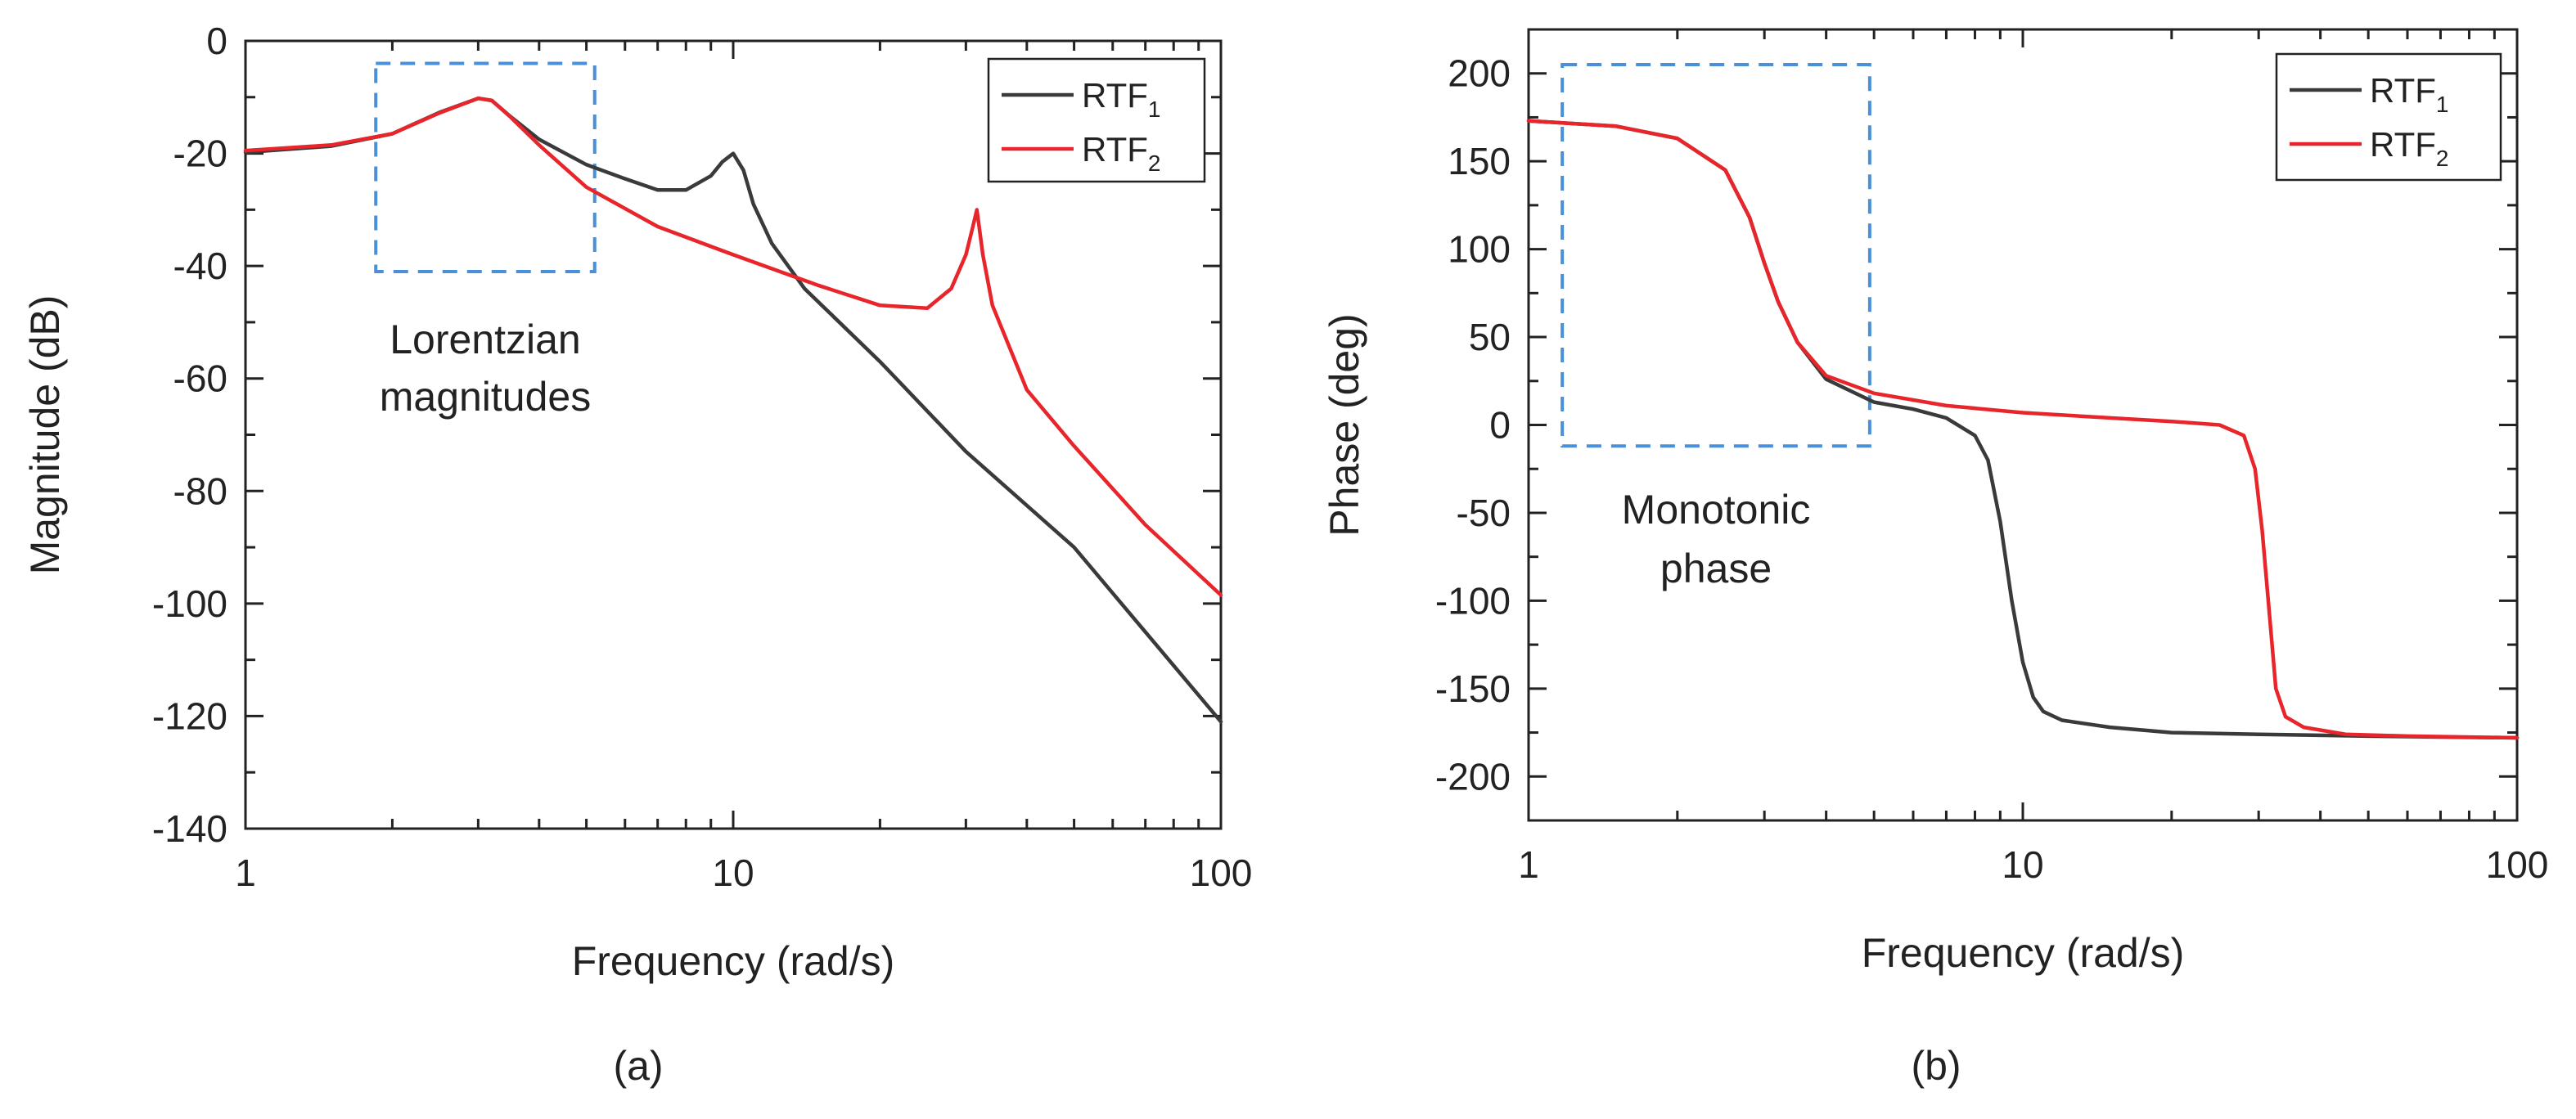 This screenshot has width=2576, height=1119. I want to click on annotation-label: phase, so click(1716, 568).